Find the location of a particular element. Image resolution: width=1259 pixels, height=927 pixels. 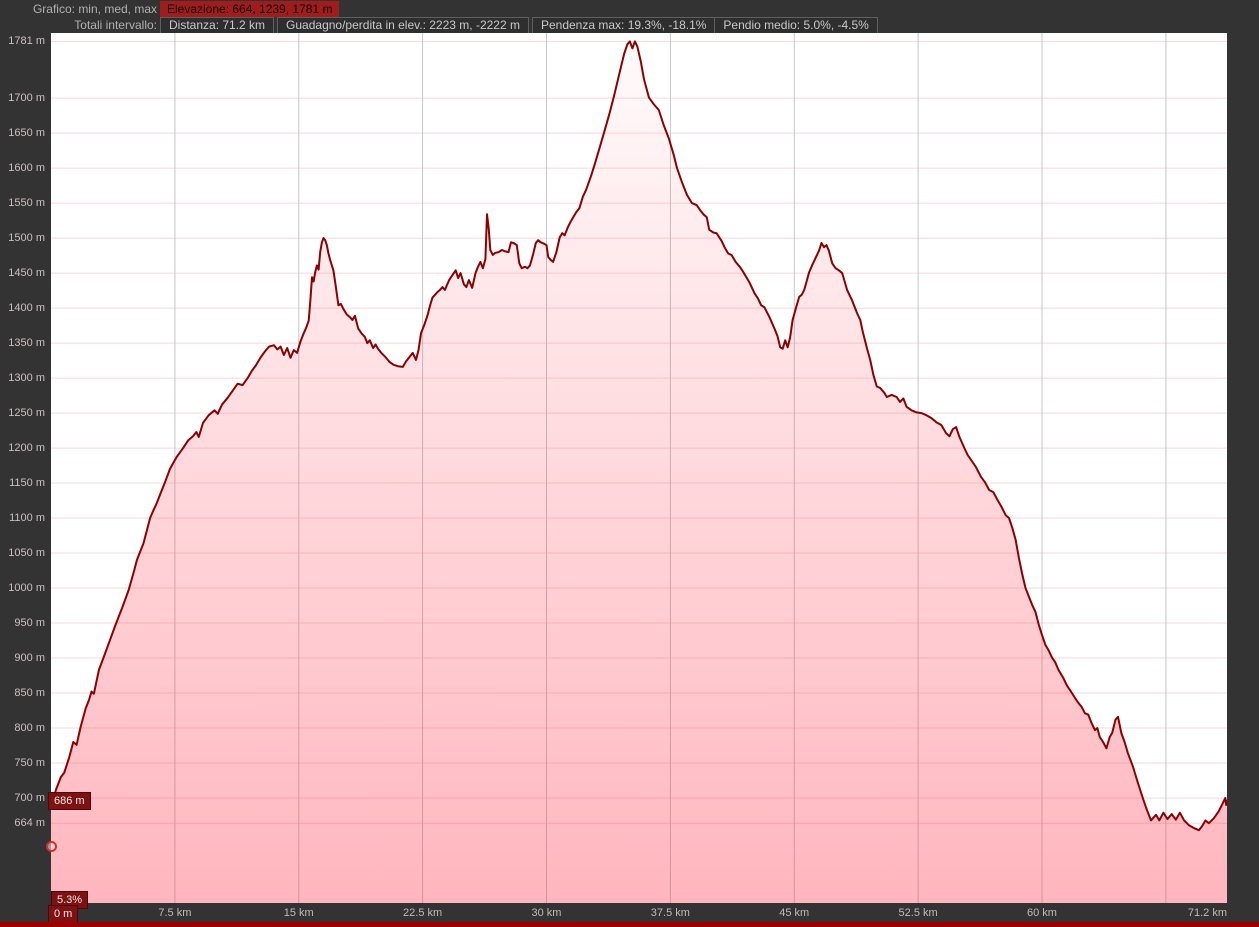

y-tick-label: 1781 m is located at coordinates (26, 41).